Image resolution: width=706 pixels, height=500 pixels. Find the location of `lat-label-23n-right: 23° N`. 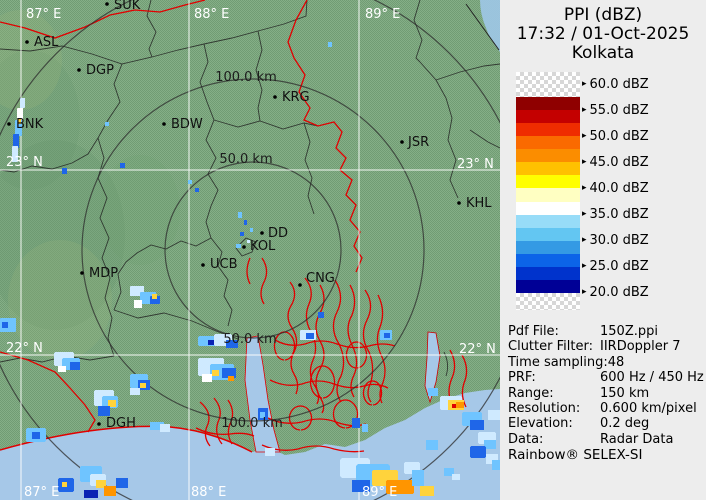

lat-label-23n-right: 23° N is located at coordinates (475, 164).